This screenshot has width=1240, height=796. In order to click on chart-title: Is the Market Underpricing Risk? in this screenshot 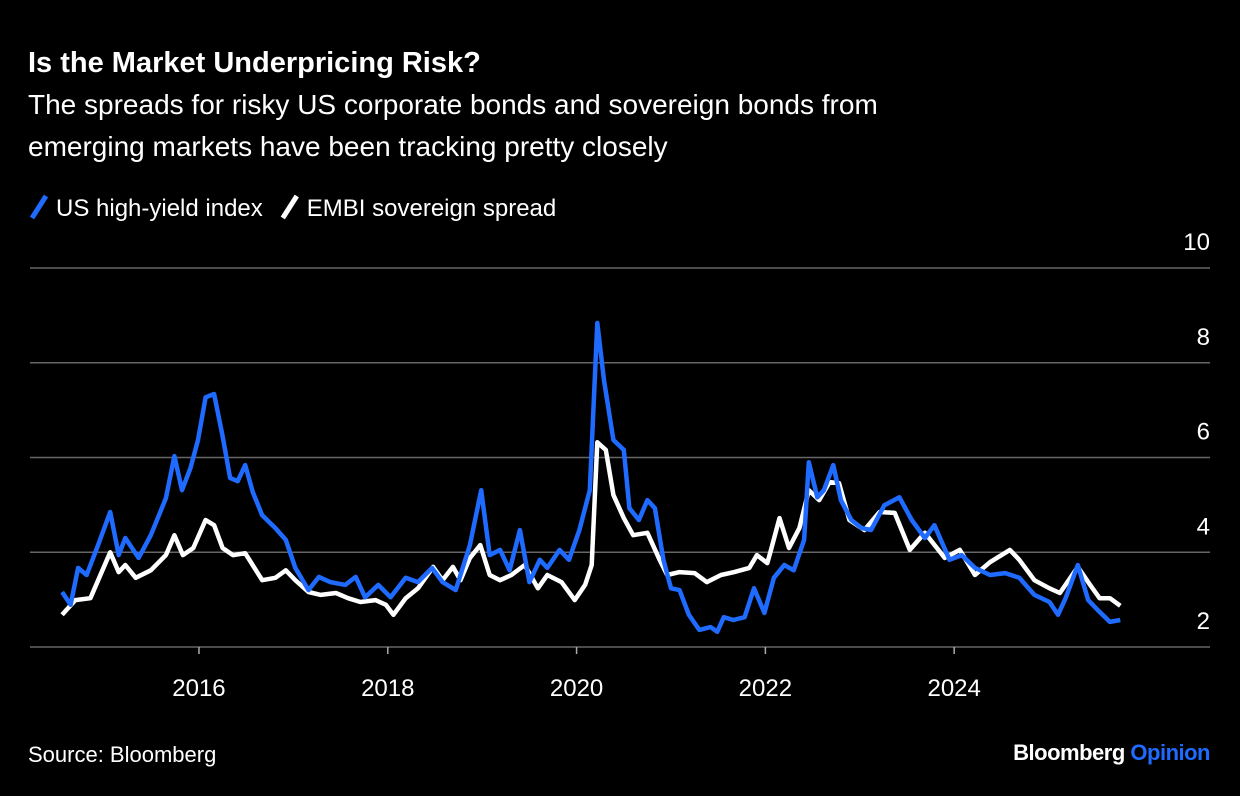, I will do `click(254, 63)`.